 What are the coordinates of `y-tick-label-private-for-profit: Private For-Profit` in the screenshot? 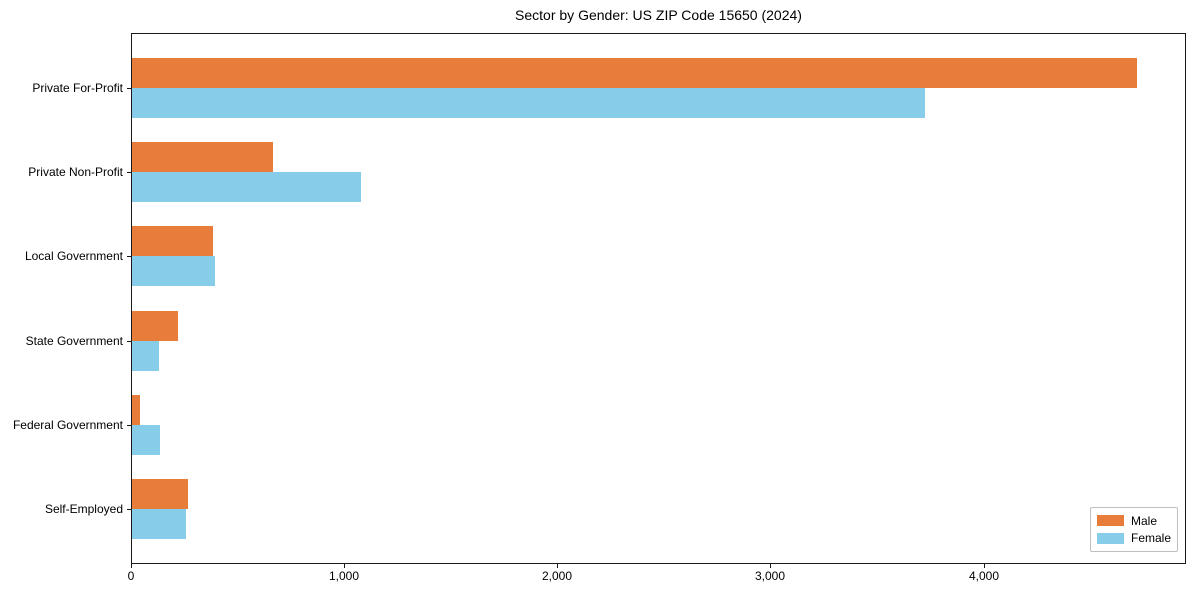 It's located at (77, 88).